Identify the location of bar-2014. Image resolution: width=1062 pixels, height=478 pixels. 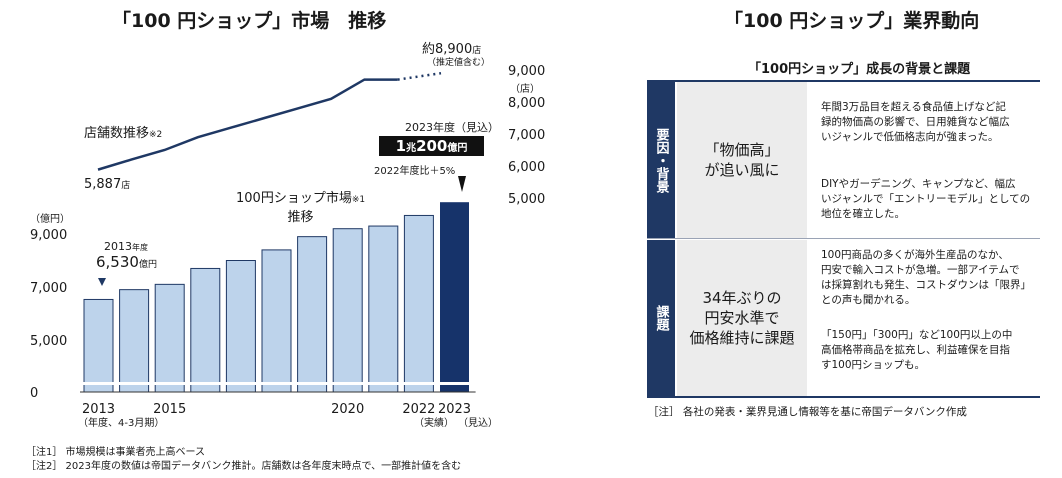
(134, 341).